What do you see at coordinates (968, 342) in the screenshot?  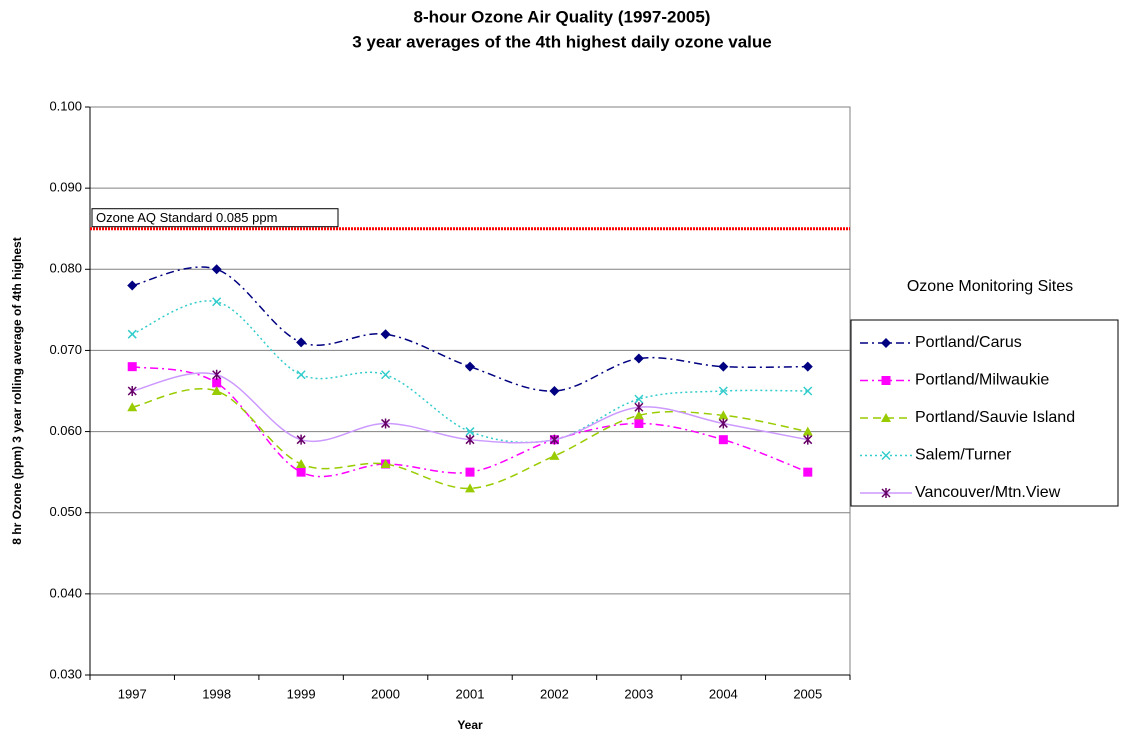 I see `legend-label: Portland/Carus` at bounding box center [968, 342].